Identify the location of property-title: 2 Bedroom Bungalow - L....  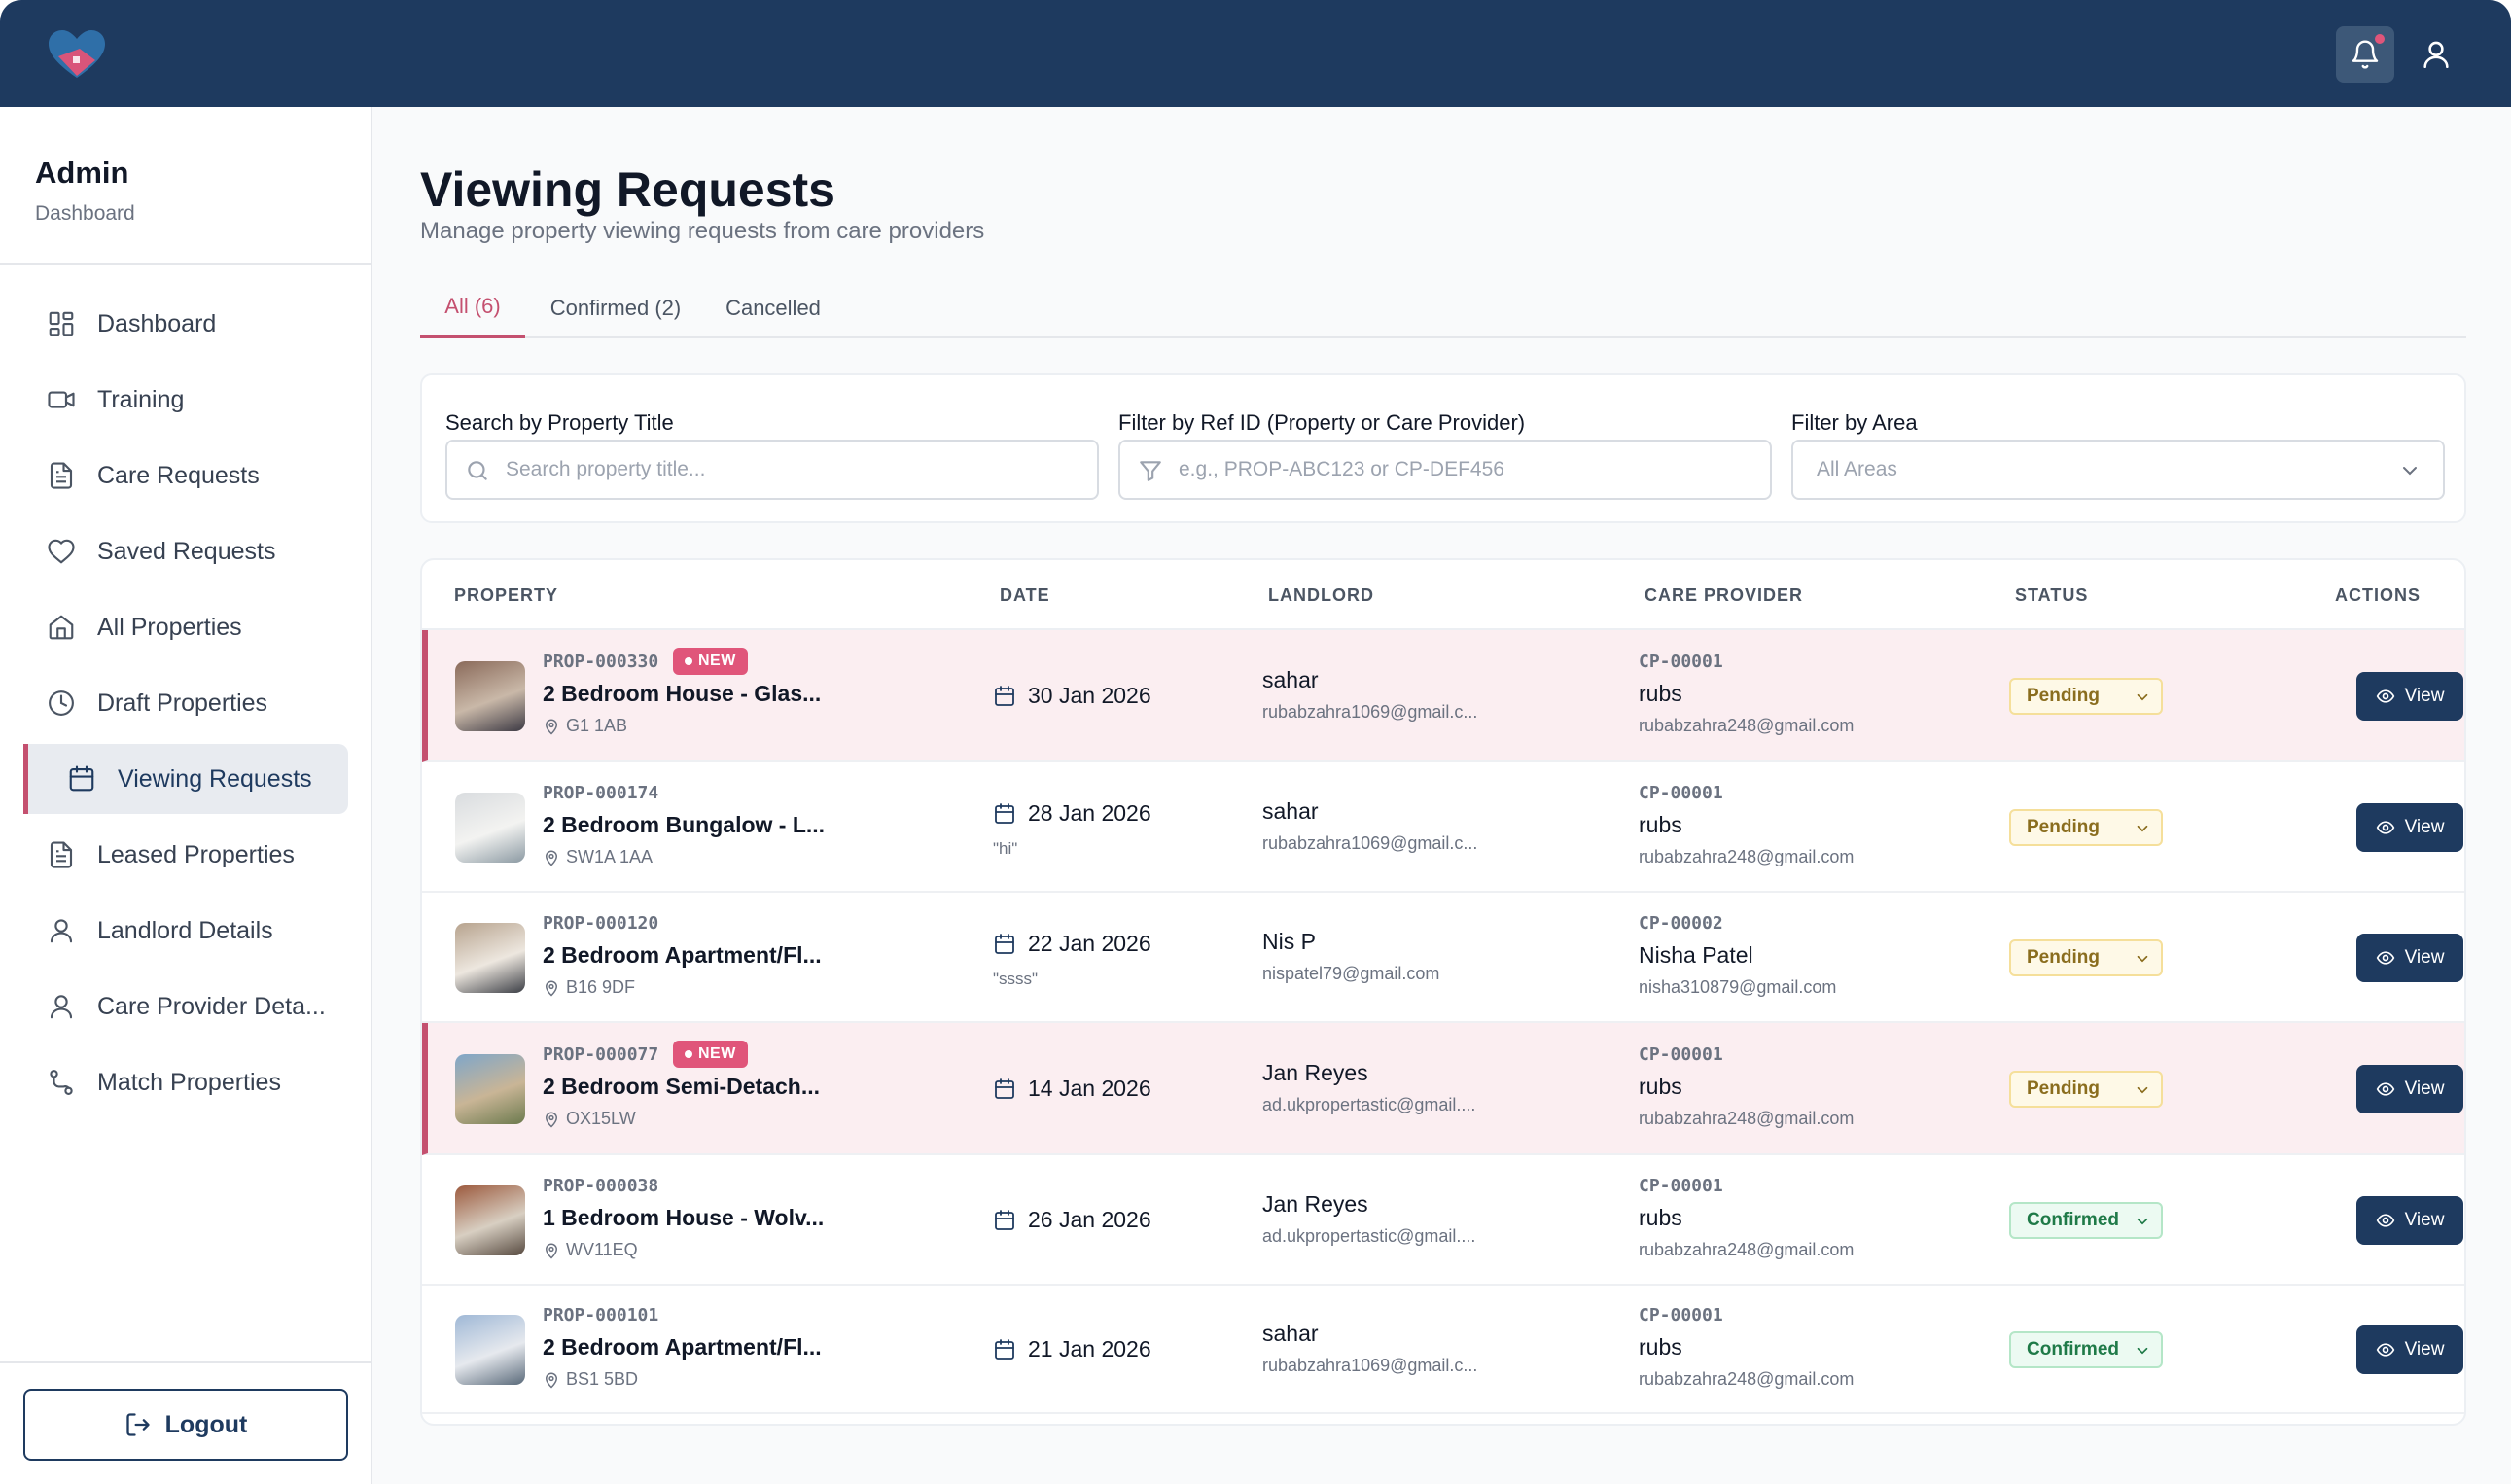
(684, 825).